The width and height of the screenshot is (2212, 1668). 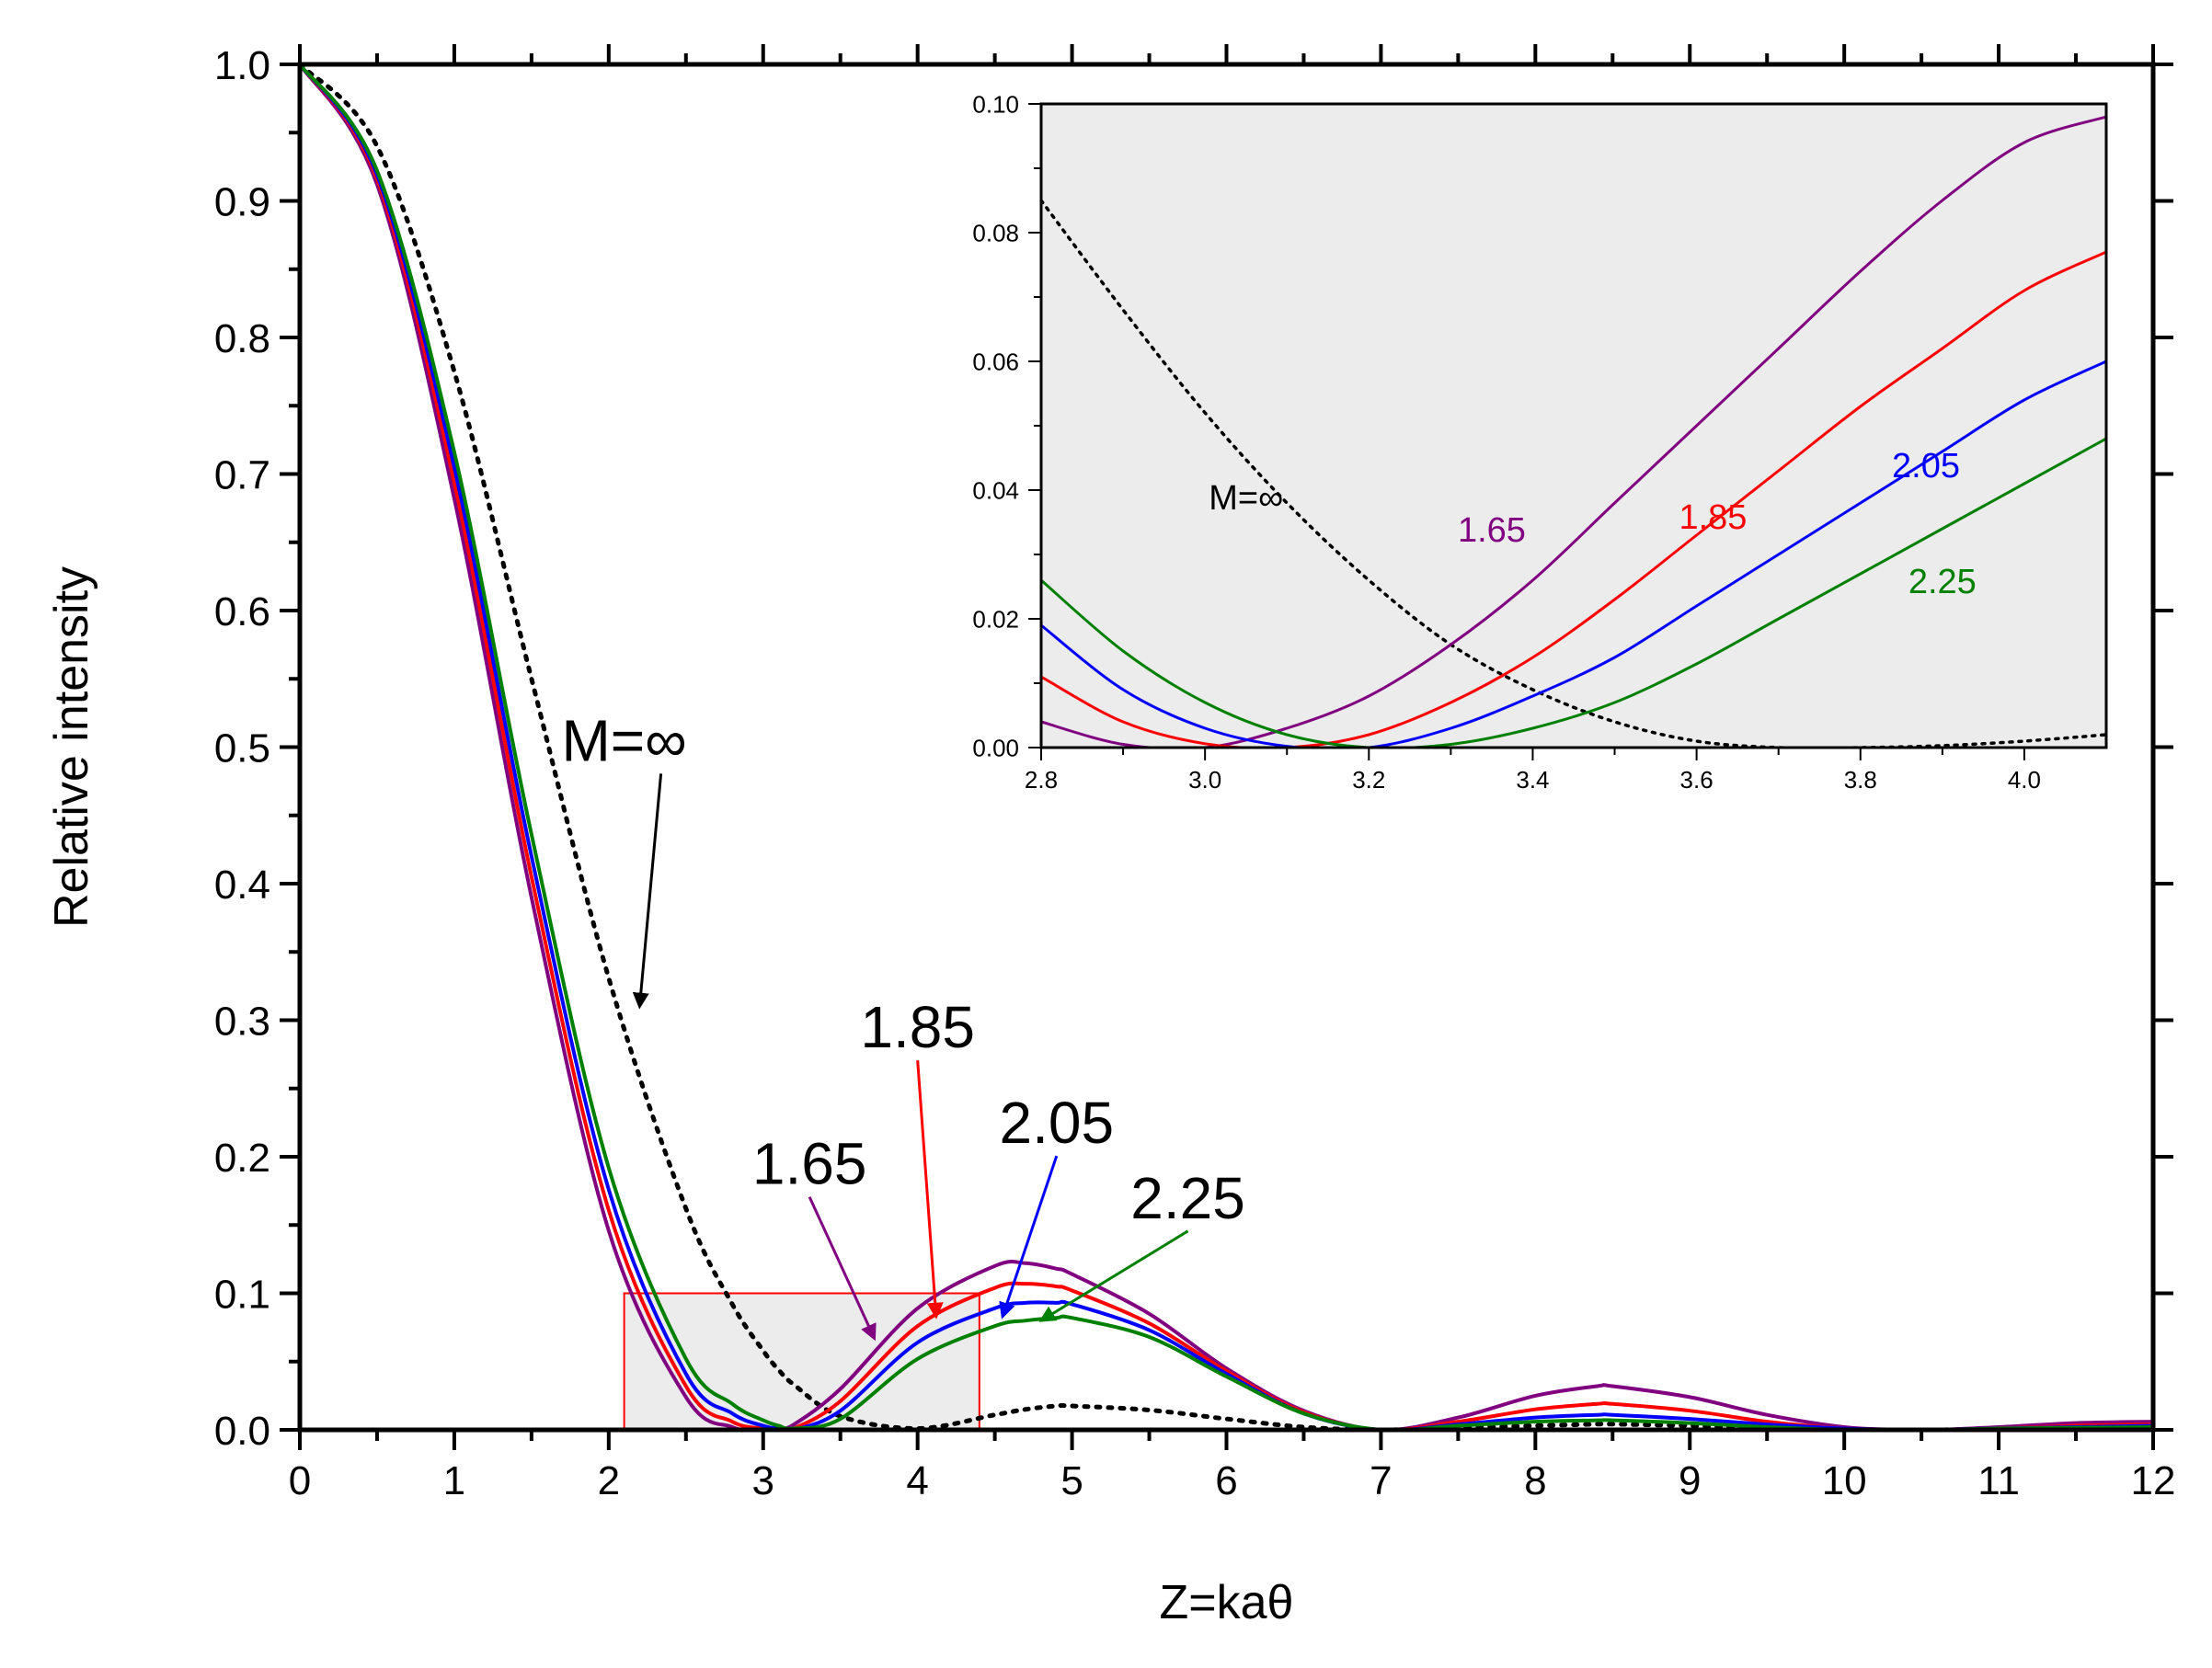 What do you see at coordinates (242, 1158) in the screenshot?
I see `main-y-tick-label: 0.2` at bounding box center [242, 1158].